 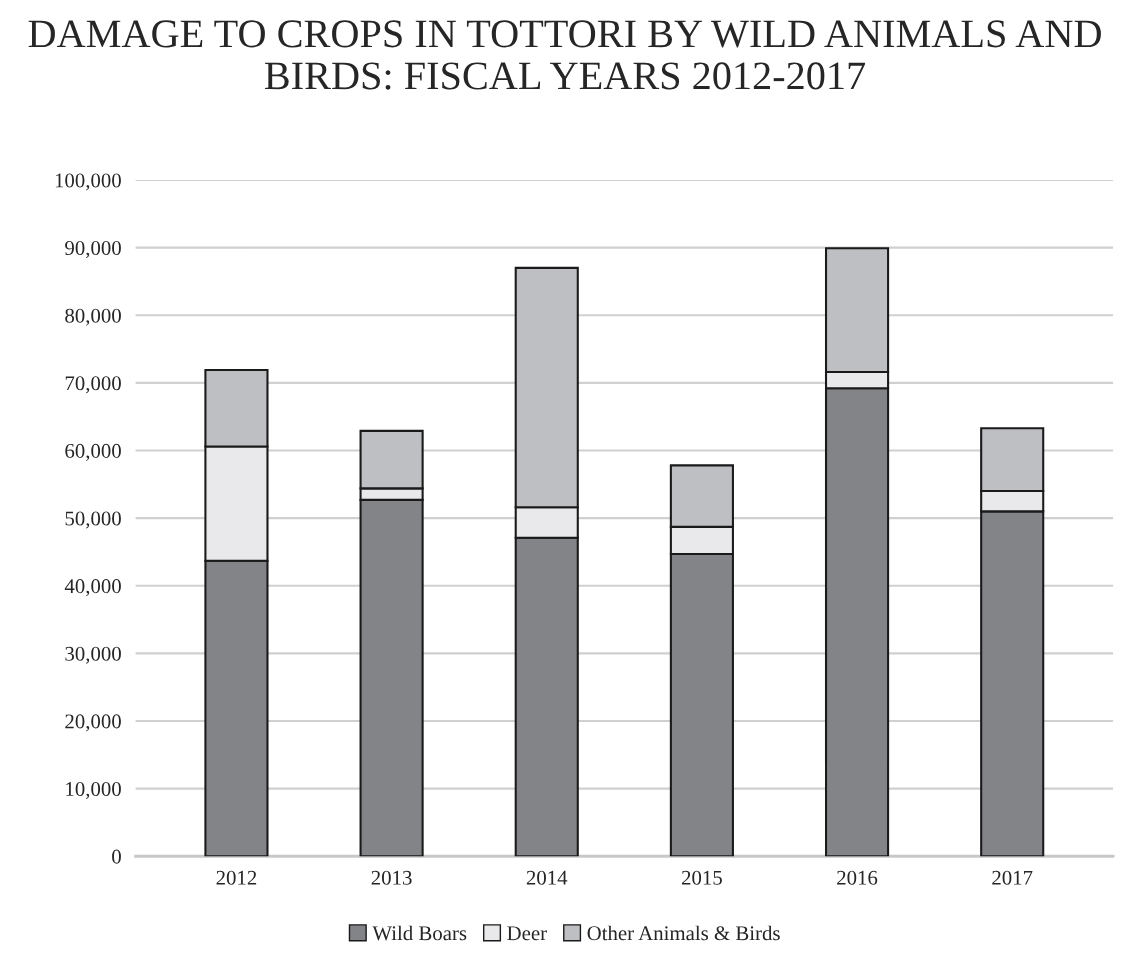 What do you see at coordinates (236, 877) in the screenshot?
I see `x-tick-label: 2012` at bounding box center [236, 877].